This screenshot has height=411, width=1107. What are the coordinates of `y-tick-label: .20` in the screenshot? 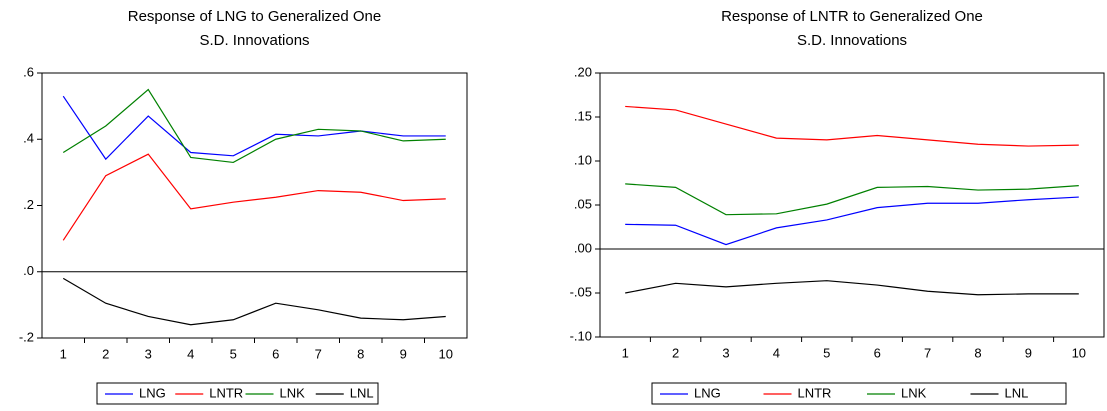 It's located at (583, 71).